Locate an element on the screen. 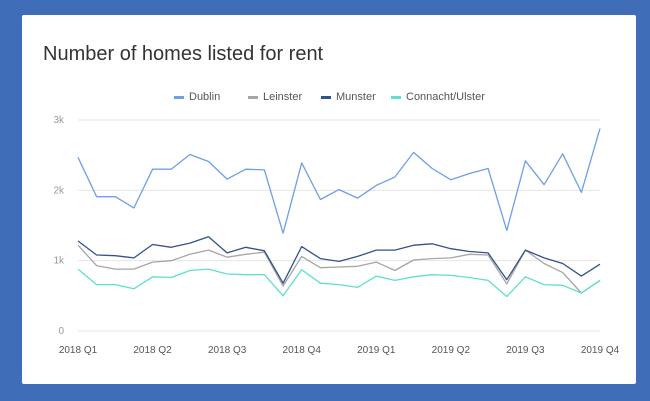 This screenshot has height=401, width=650. x-tick-label: 2019 Q4 is located at coordinates (600, 350).